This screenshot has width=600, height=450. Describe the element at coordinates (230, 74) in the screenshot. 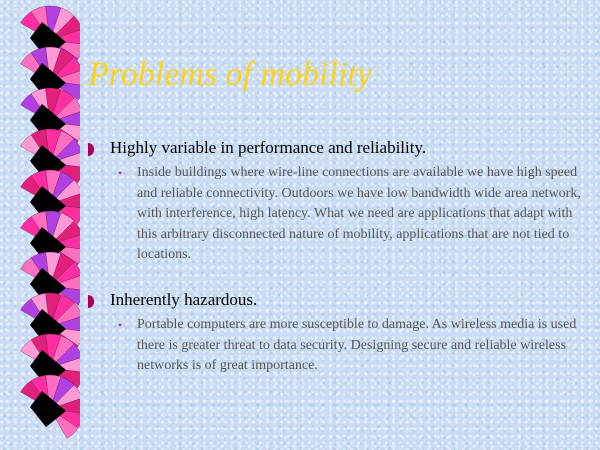

I see `slide-title: Problems of mobility` at that location.